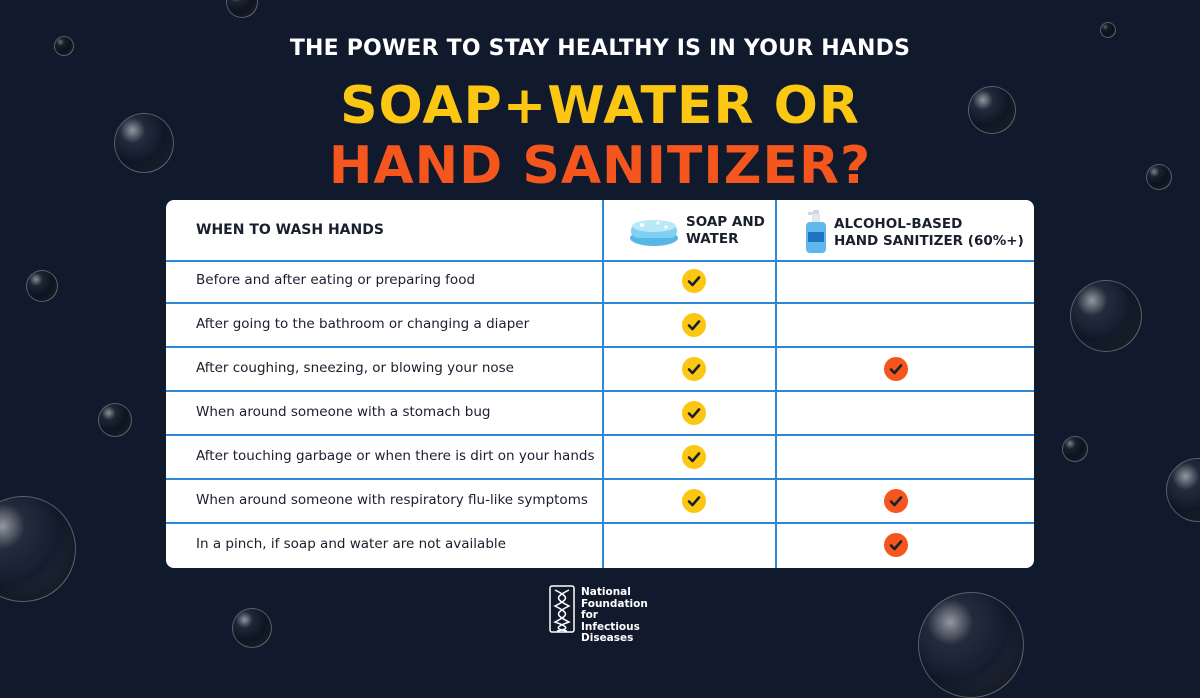 This screenshot has width=1200, height=698. Describe the element at coordinates (607, 638) in the screenshot. I see `logo-line: Diseases` at that location.